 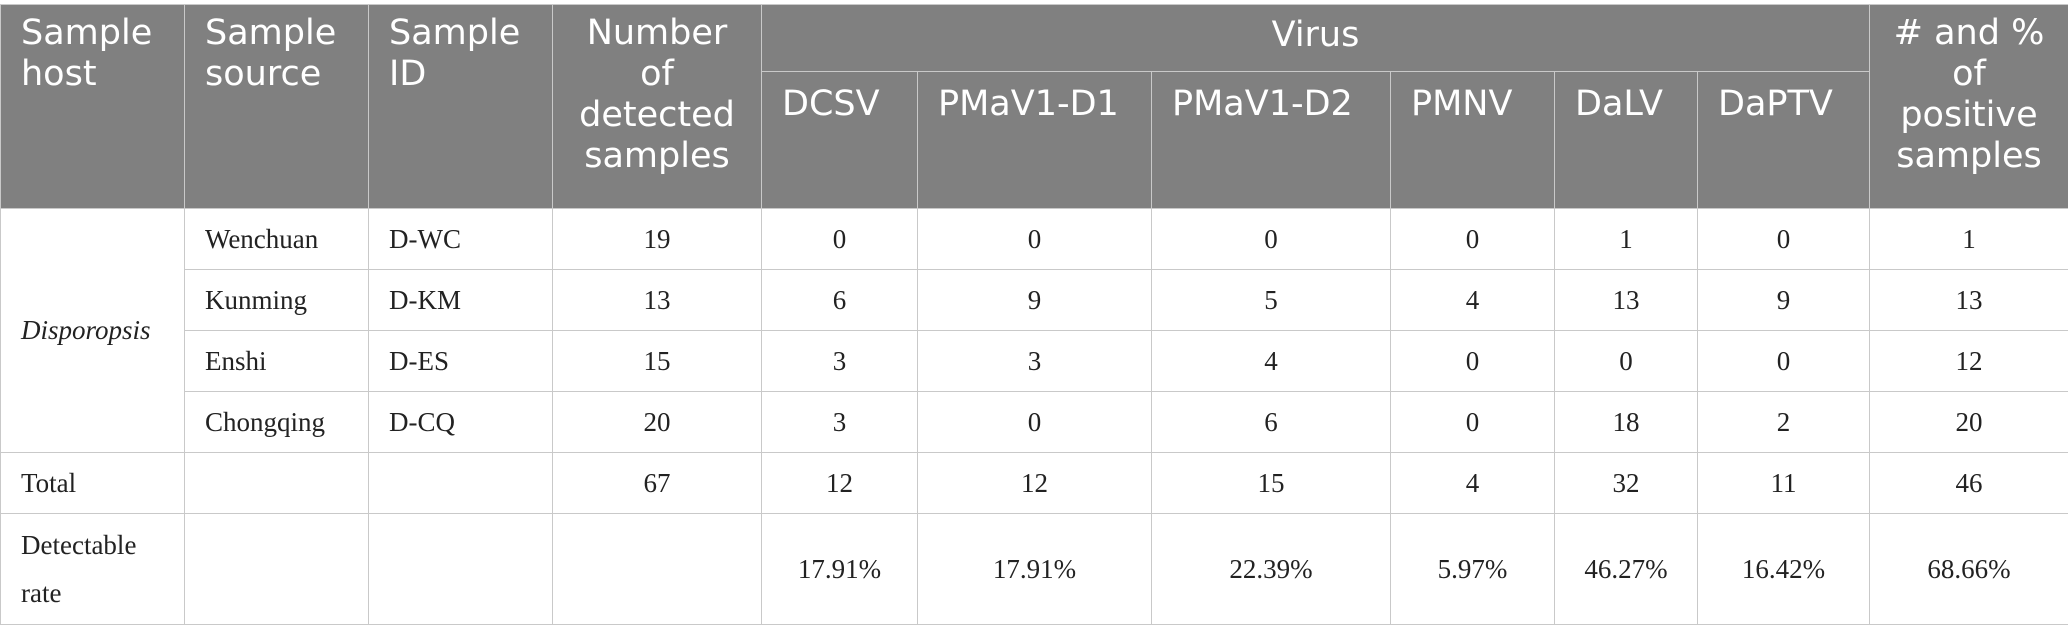 I want to click on virus-value-cell: 5, so click(x=1271, y=300).